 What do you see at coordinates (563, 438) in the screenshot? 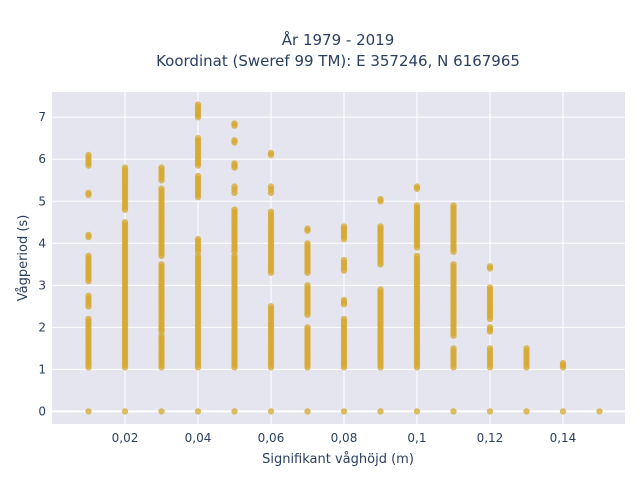
I see `x-tick-label: 0,14` at bounding box center [563, 438].